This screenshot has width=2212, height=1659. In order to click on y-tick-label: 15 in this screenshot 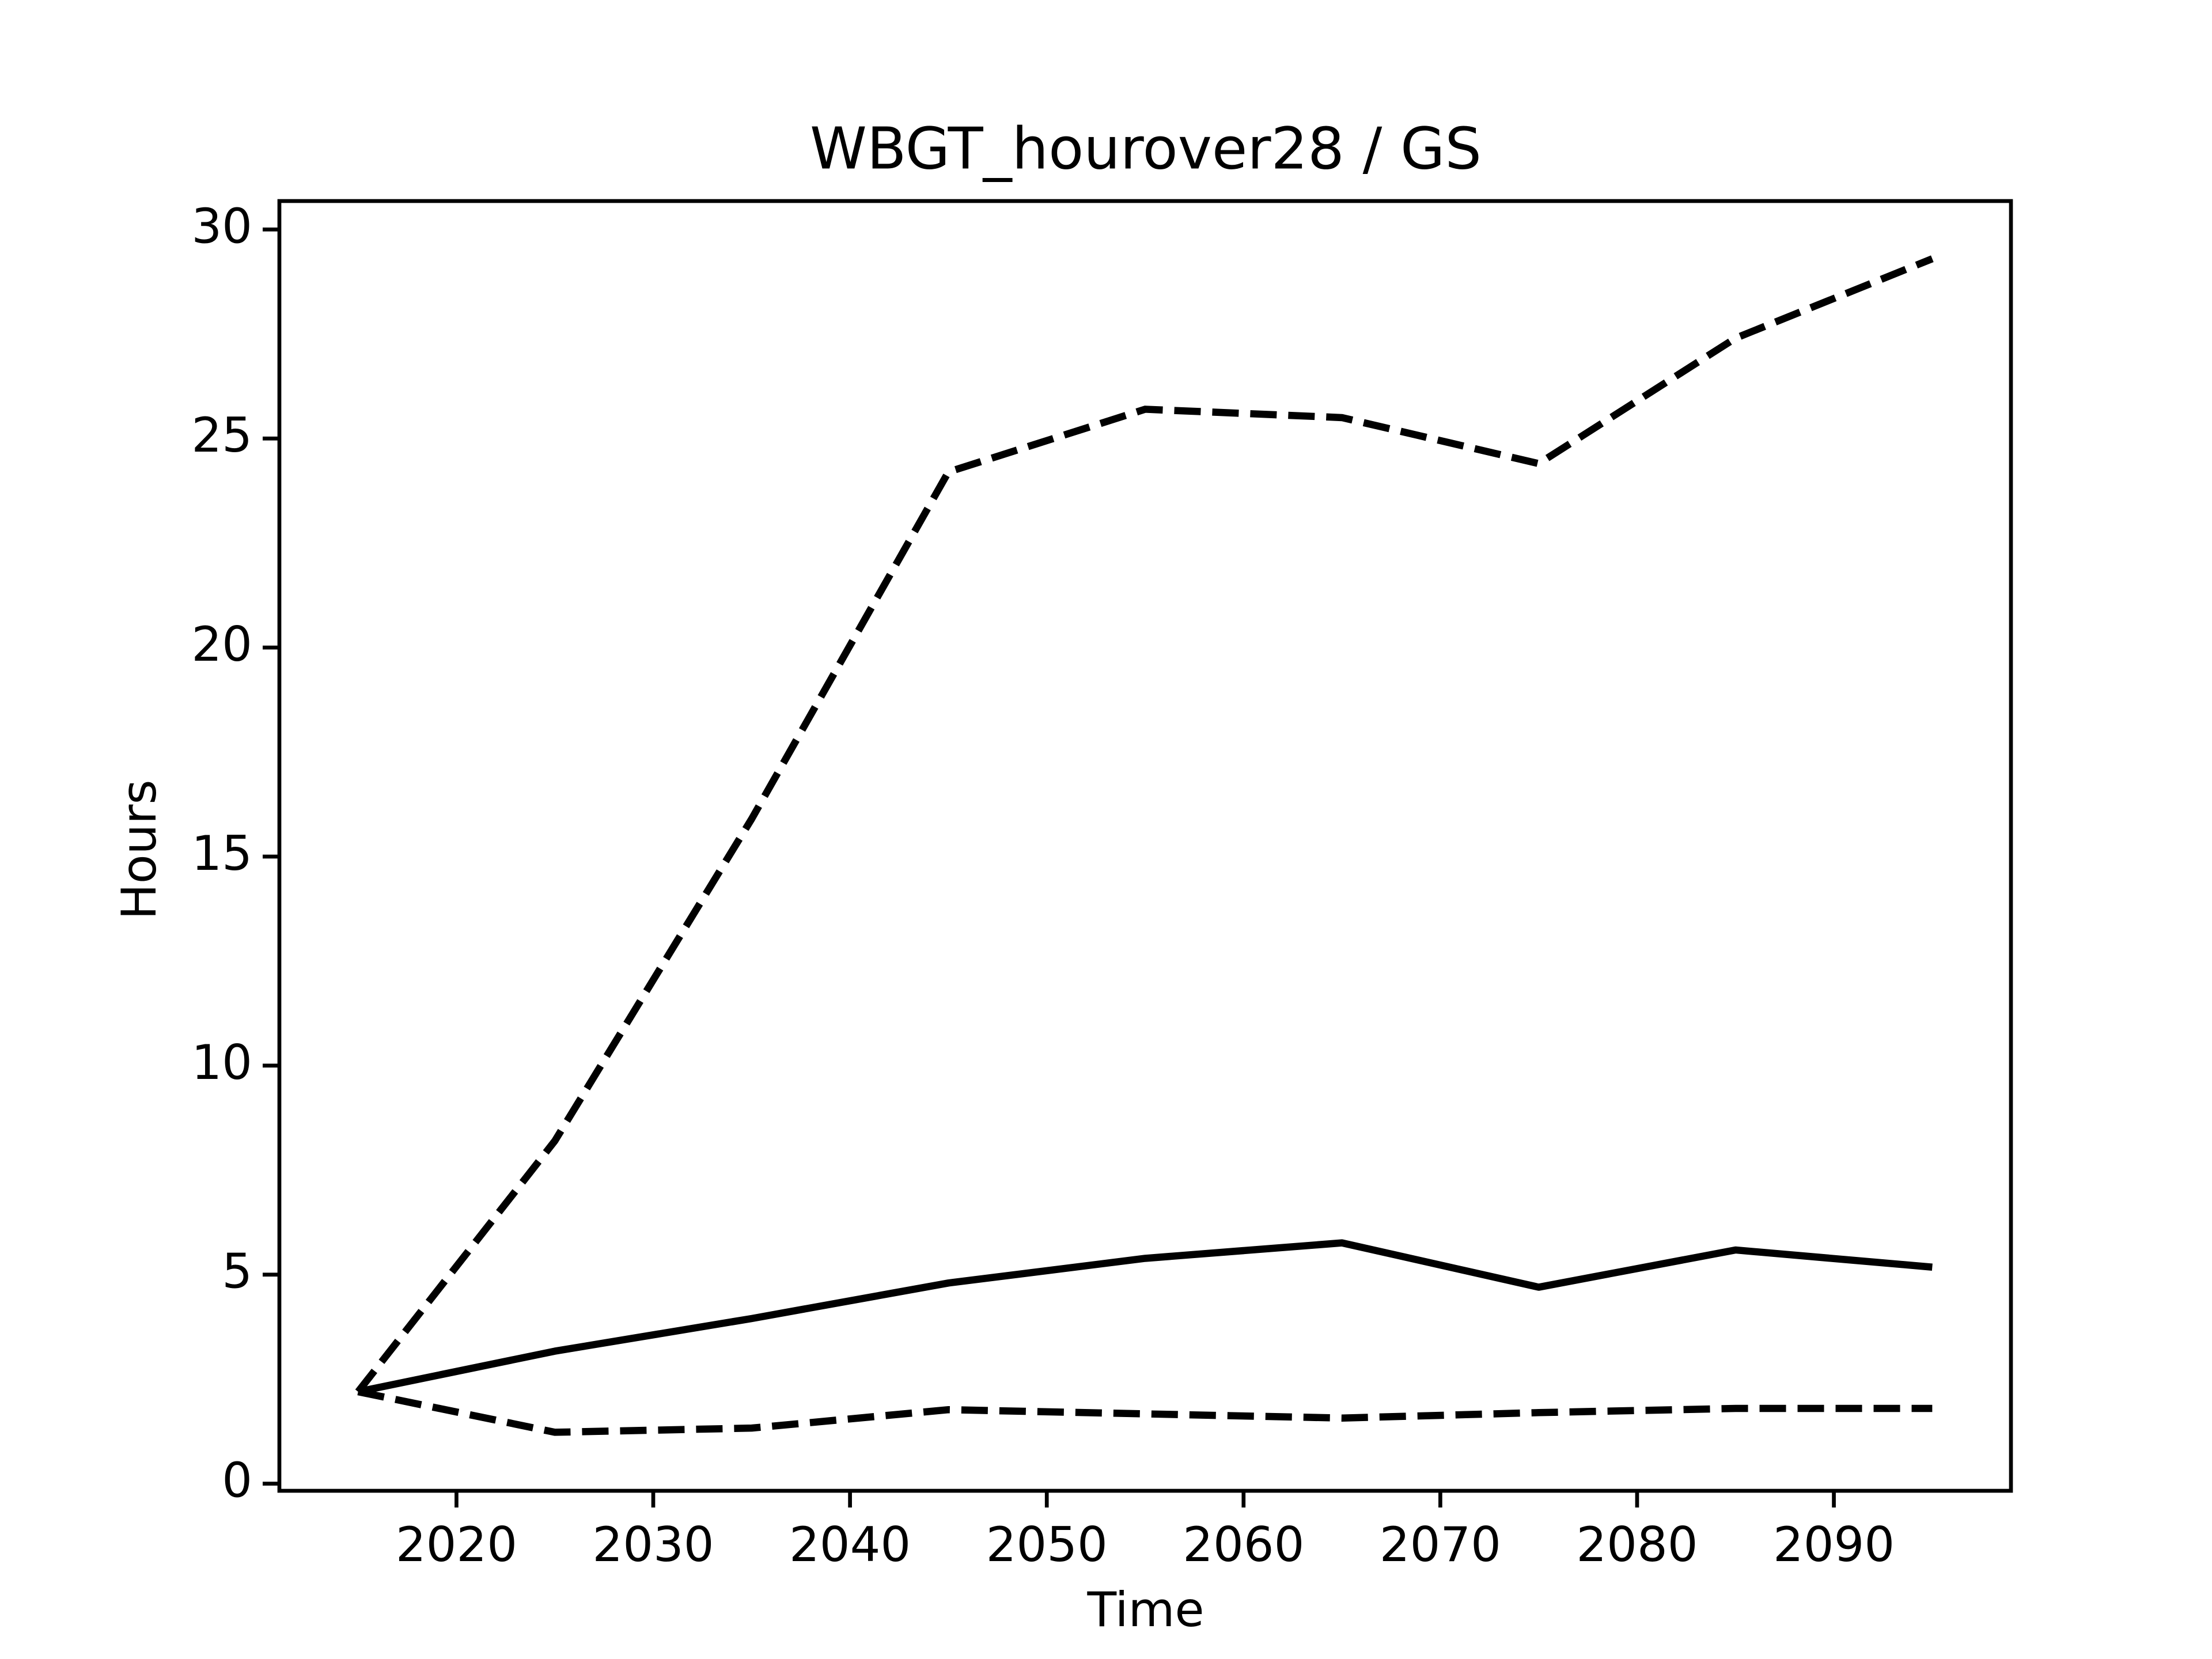, I will do `click(221, 853)`.